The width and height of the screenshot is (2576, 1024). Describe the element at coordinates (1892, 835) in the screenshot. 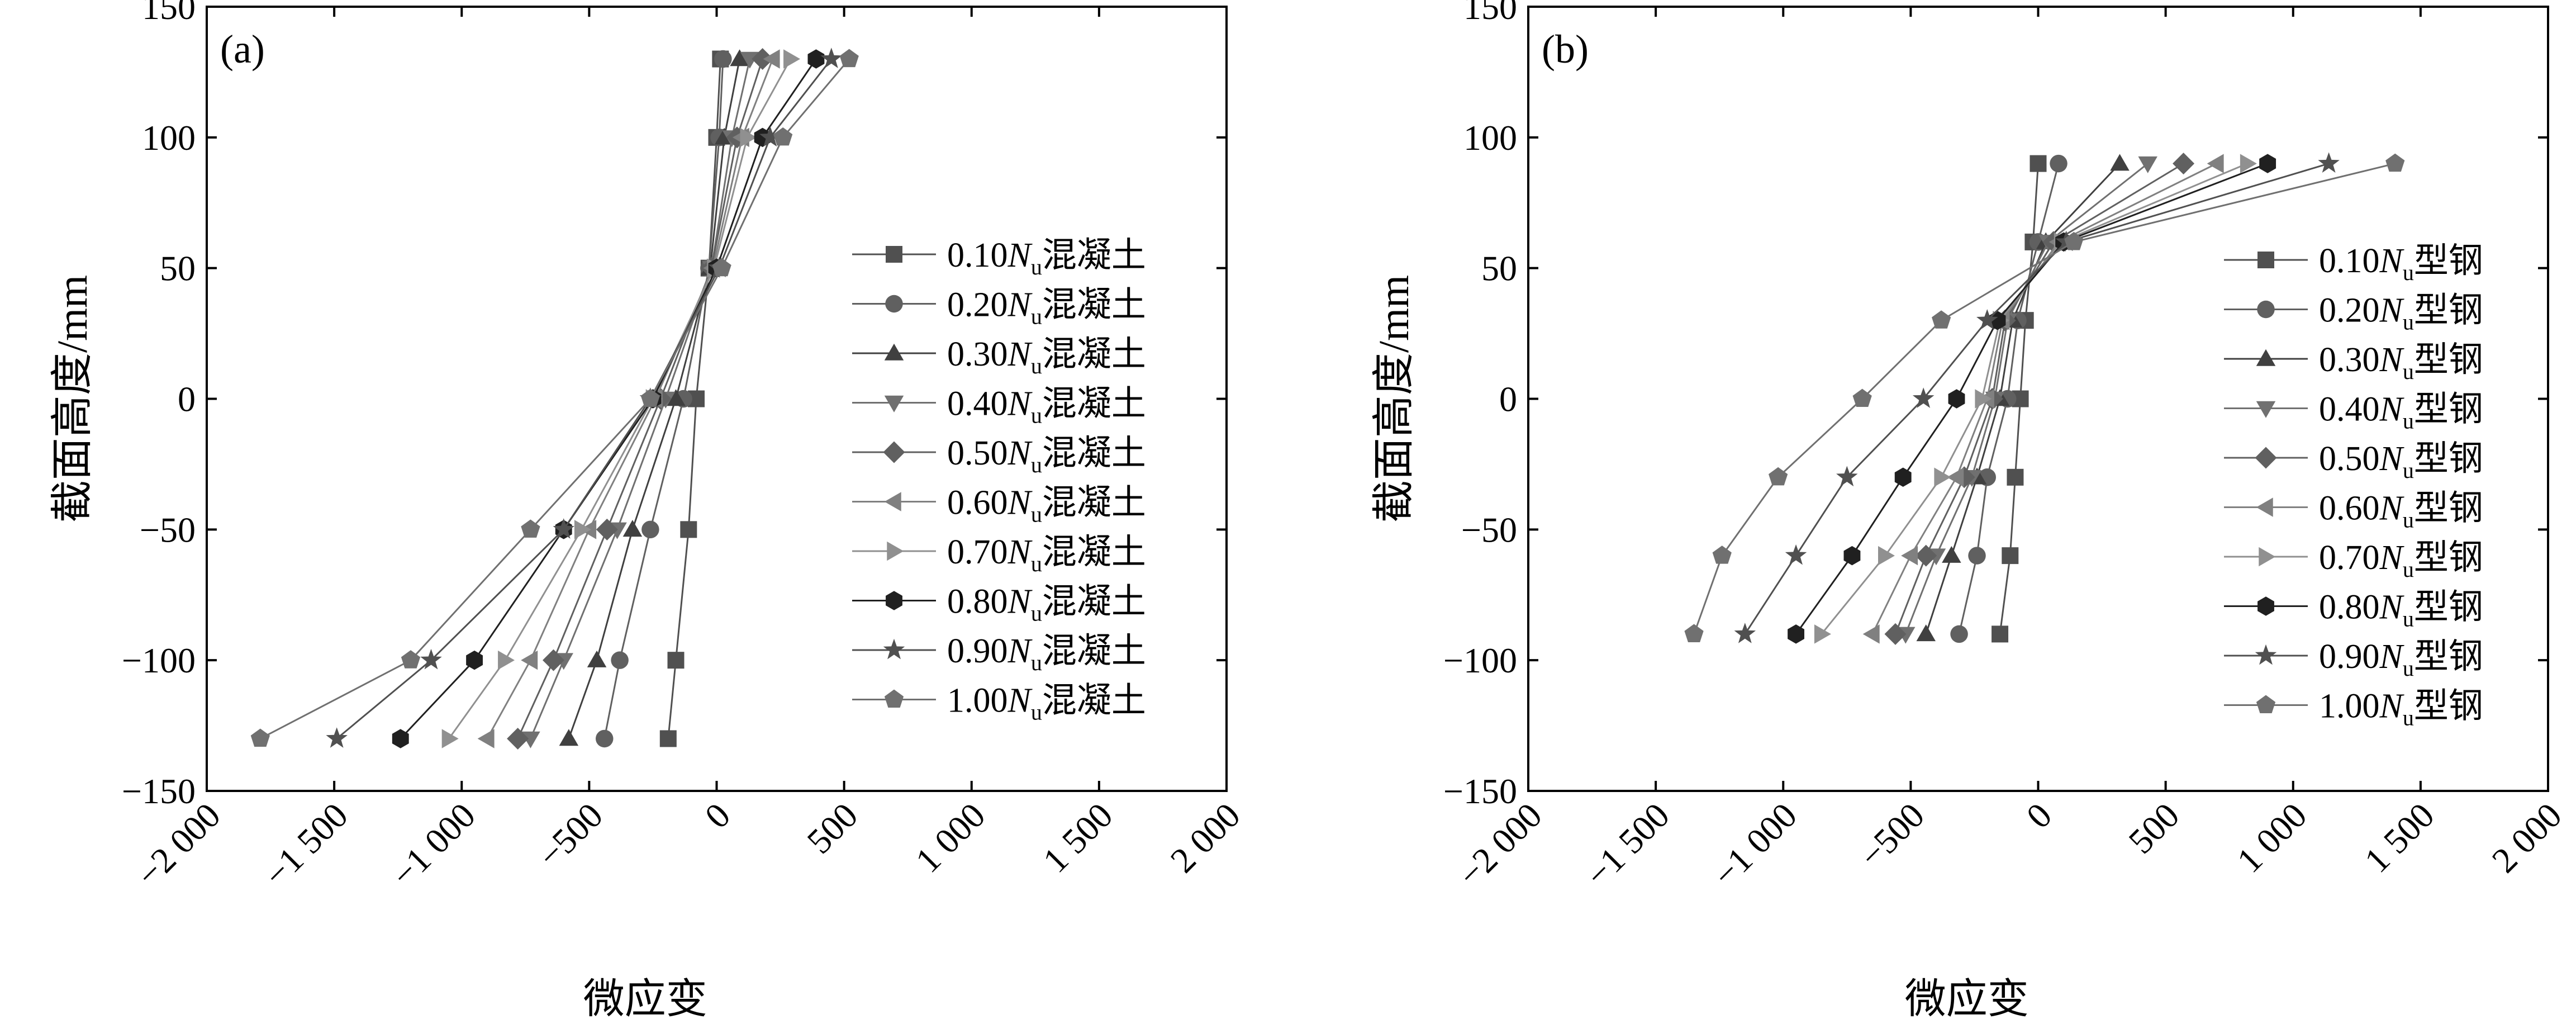

I see `x-tick-label: −500` at that location.